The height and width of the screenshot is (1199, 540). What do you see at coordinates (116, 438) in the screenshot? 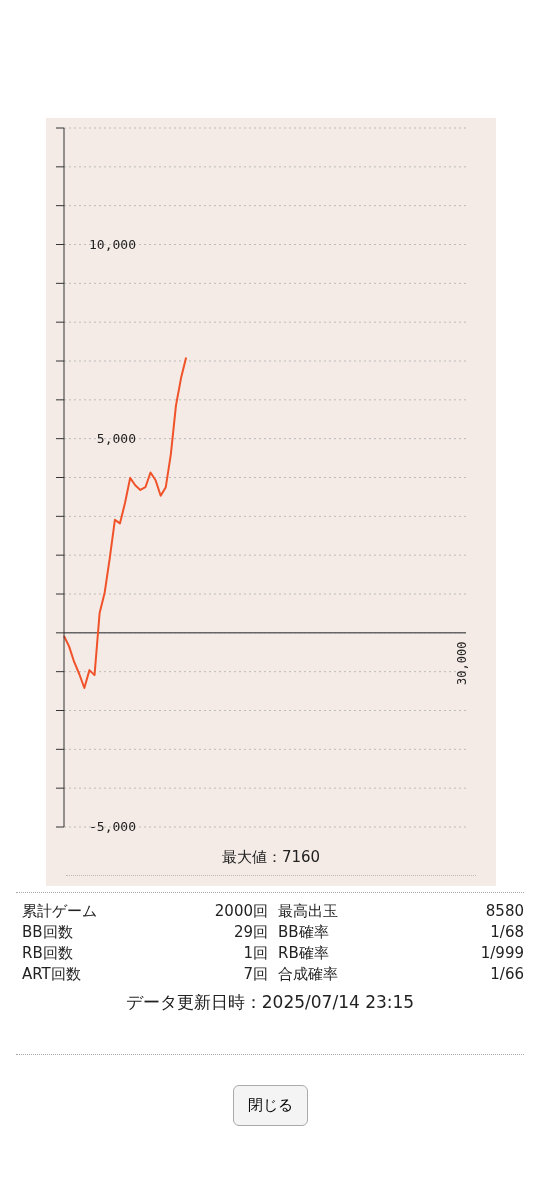
I see `y-tick-label: 5,000` at bounding box center [116, 438].